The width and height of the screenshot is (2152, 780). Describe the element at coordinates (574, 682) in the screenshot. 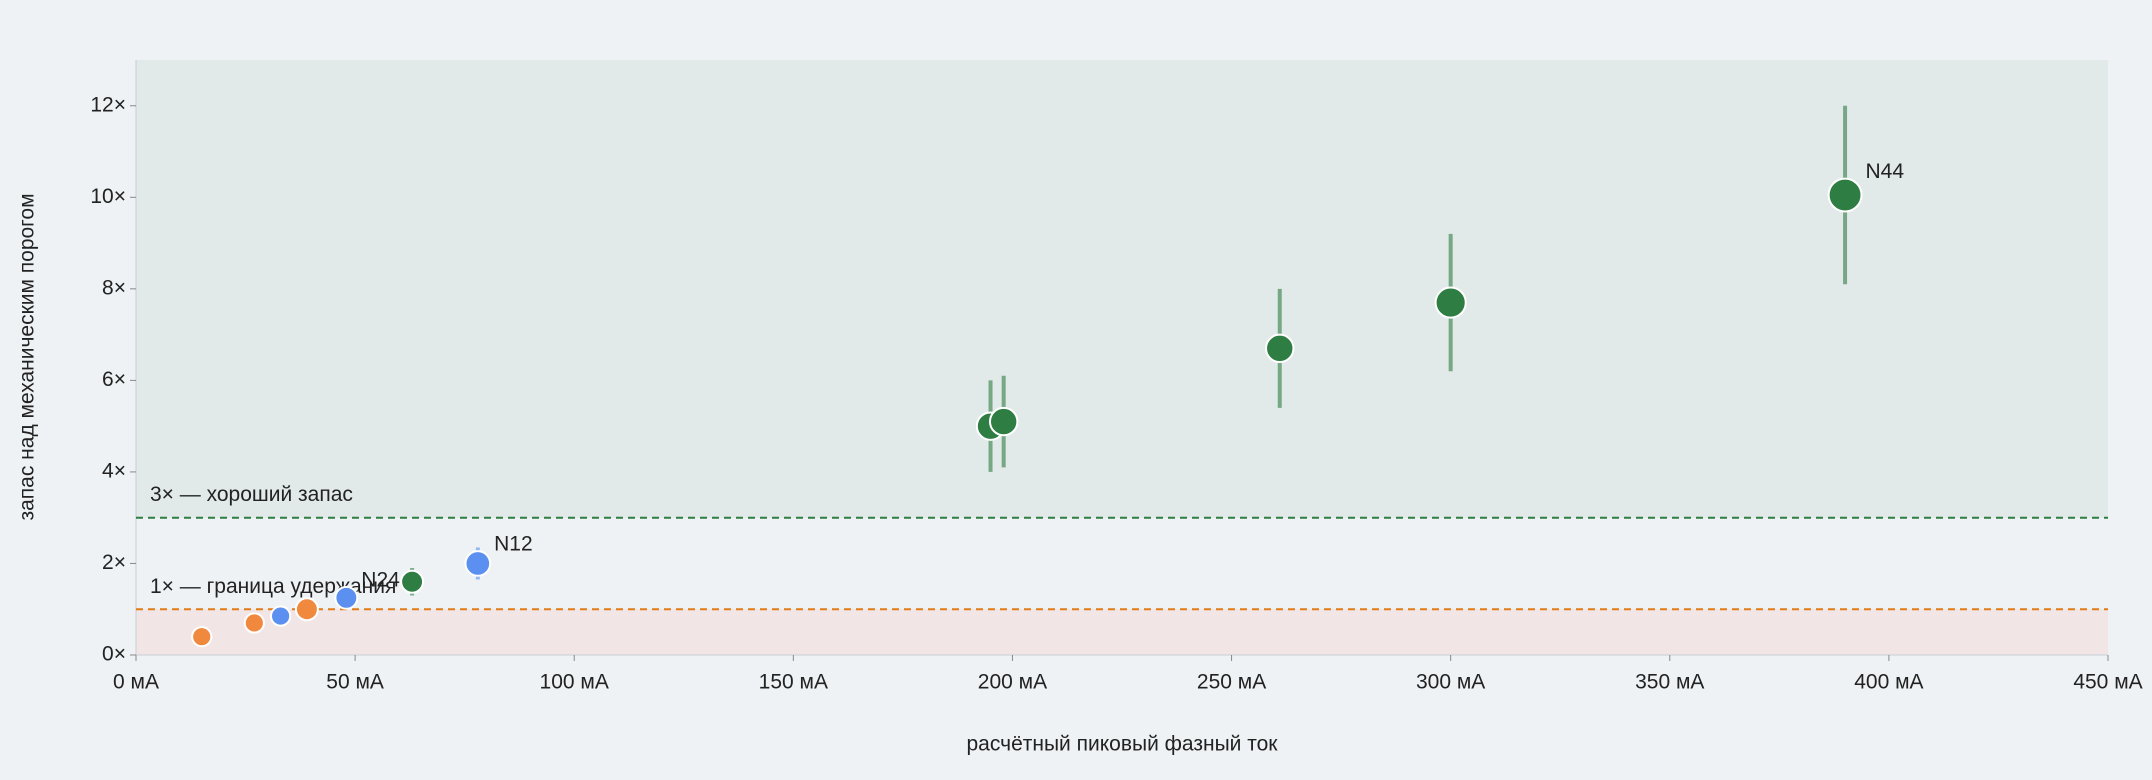

I see `x-tick-label: 100 мА` at that location.